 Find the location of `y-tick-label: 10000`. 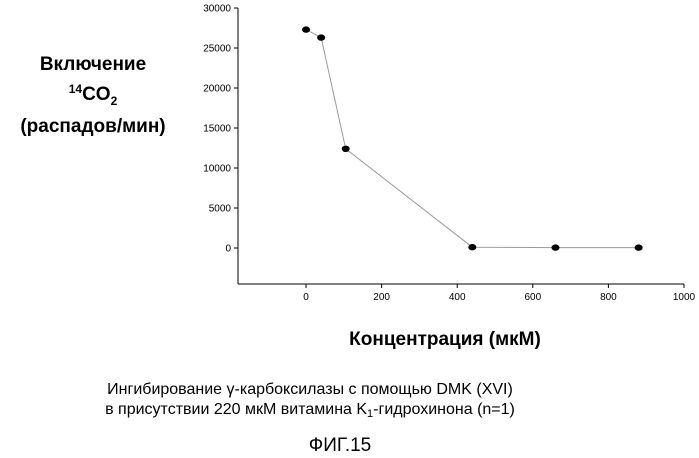

y-tick-label: 10000 is located at coordinates (217, 169).